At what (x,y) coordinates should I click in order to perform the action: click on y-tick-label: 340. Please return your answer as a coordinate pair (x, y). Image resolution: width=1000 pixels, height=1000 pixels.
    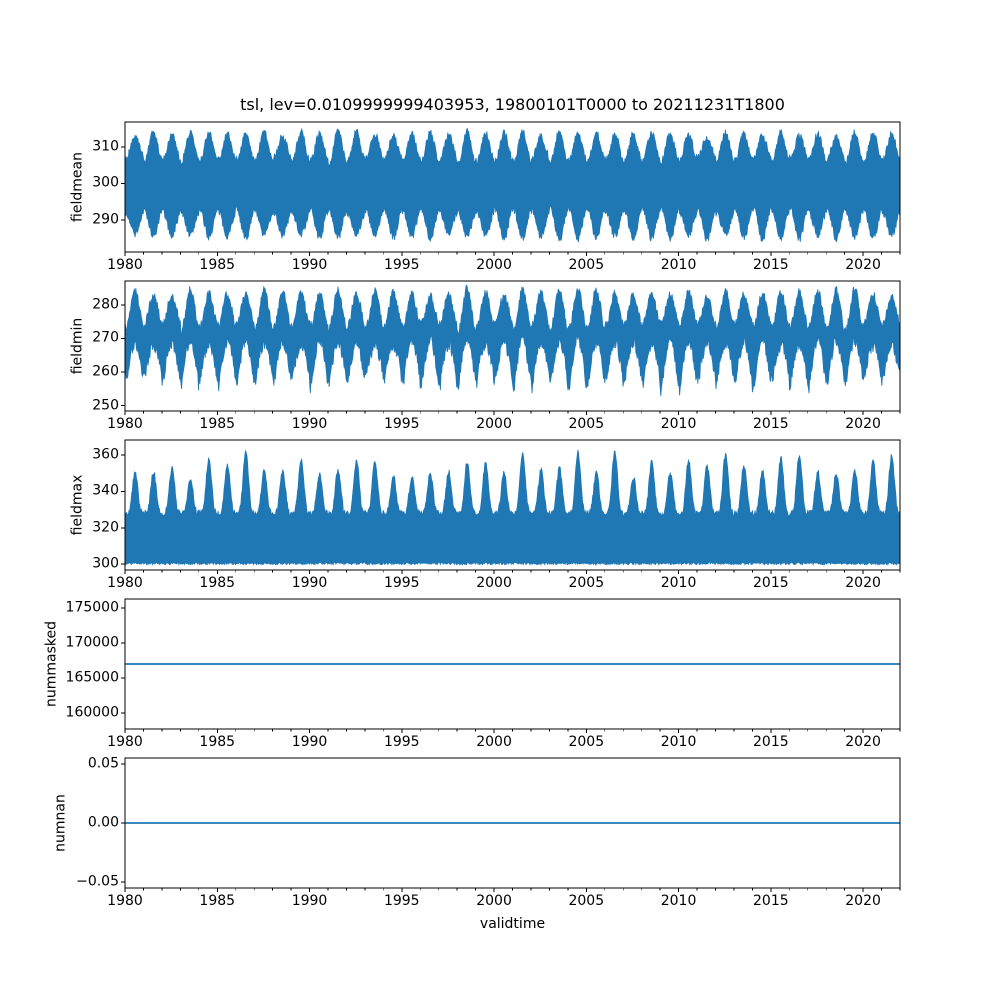
    Looking at the image, I should click on (105, 490).